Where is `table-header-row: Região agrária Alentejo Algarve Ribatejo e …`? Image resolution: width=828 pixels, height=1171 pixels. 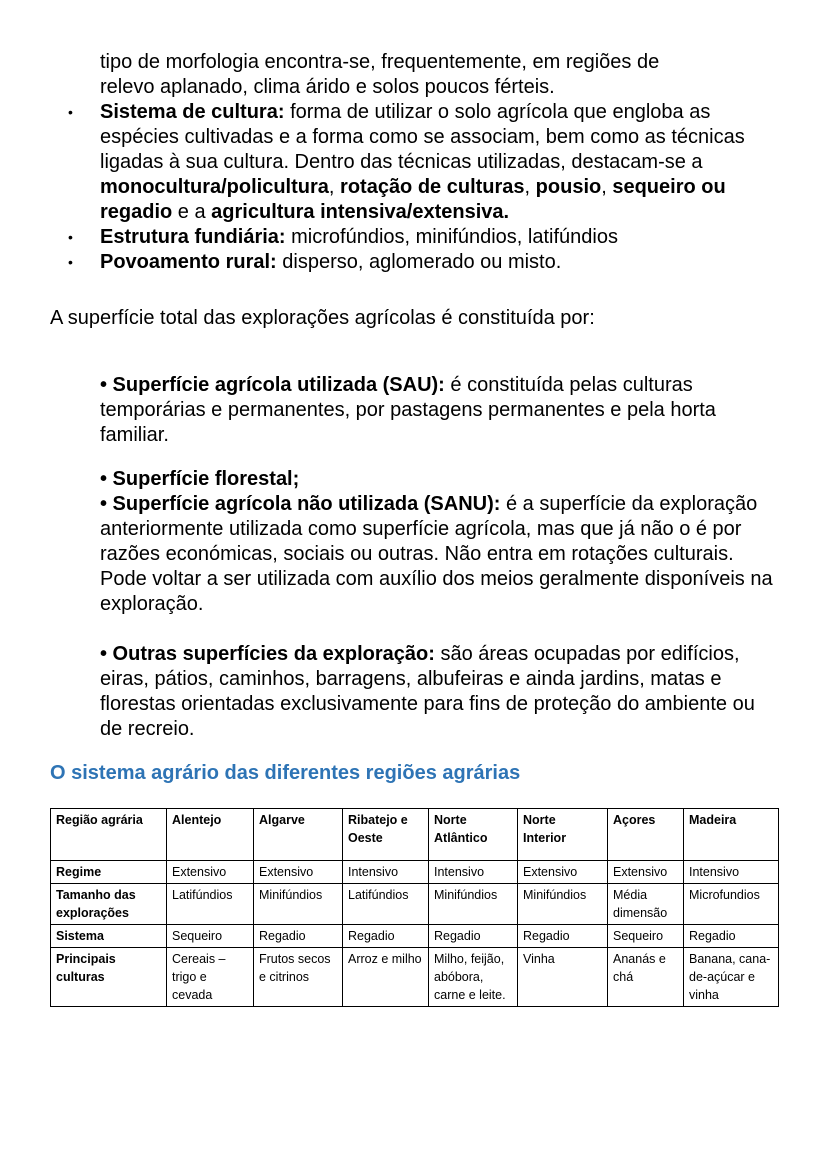 table-header-row: Região agrária Alentejo Algarve Ribatejo e … is located at coordinates (414, 834).